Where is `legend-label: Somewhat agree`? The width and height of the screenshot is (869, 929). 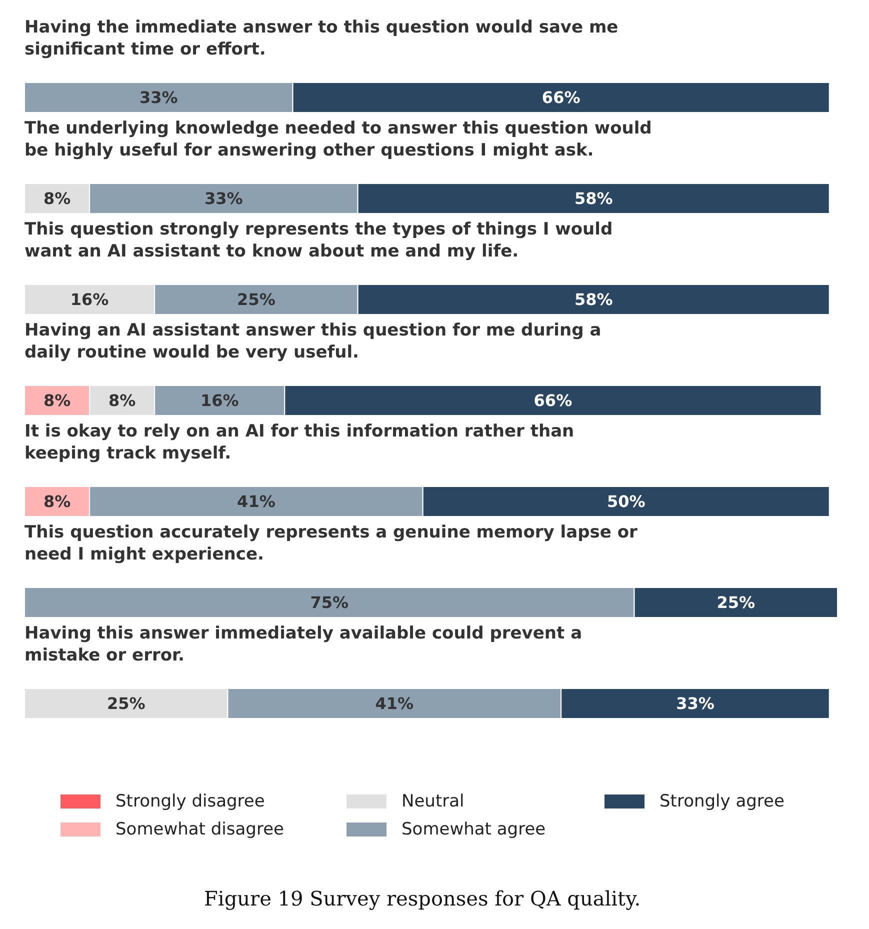 legend-label: Somewhat agree is located at coordinates (474, 830).